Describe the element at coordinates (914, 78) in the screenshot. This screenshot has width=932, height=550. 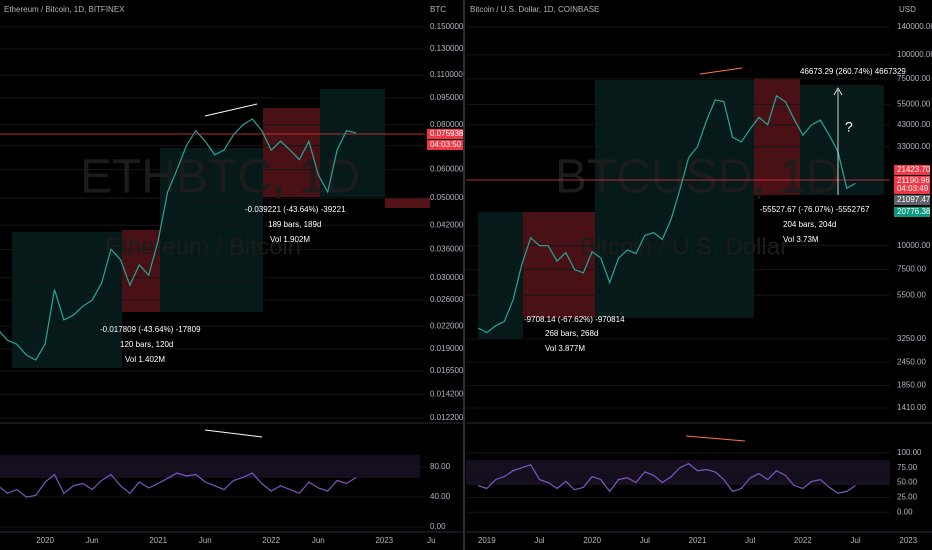
I see `y-tick-label: 75000.00` at that location.